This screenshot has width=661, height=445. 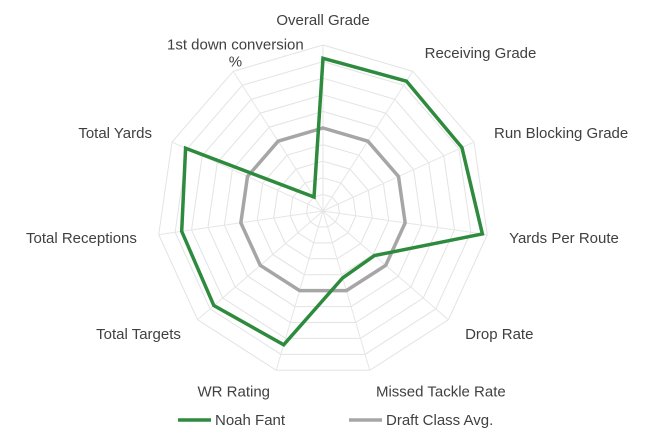 What do you see at coordinates (138, 334) in the screenshot?
I see `axis-label: Total Targets` at bounding box center [138, 334].